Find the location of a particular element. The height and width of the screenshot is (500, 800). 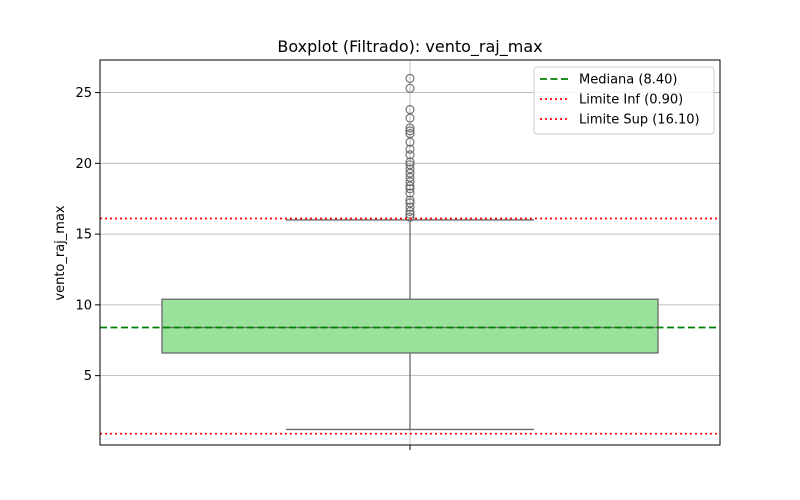

legend-label: Limite Inf (0.90) is located at coordinates (631, 100).